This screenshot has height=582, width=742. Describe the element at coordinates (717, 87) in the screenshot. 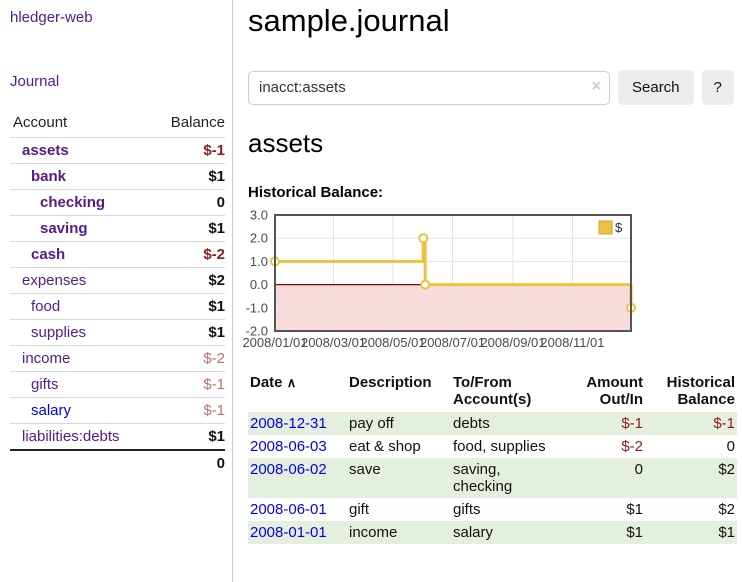

I see `help-button: ?` at that location.